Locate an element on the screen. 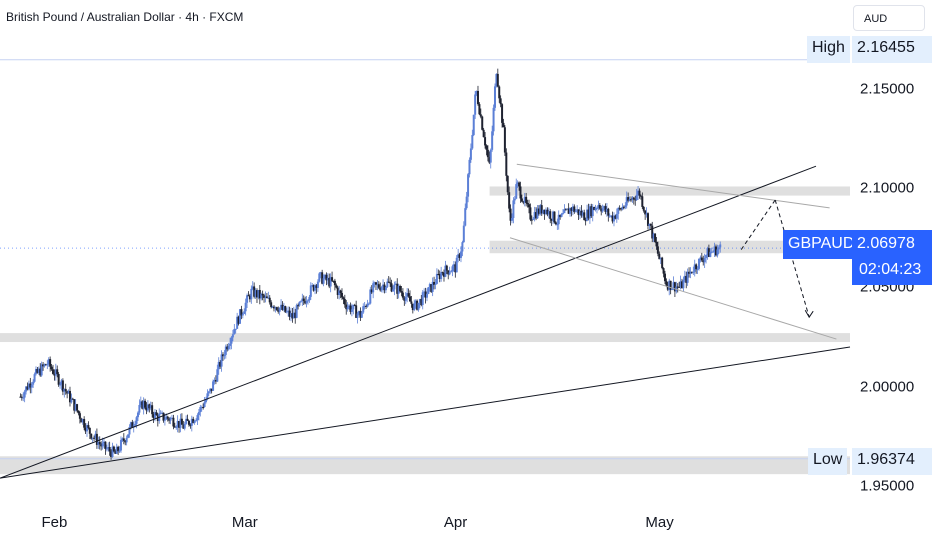  low-zone is located at coordinates (425, 465).